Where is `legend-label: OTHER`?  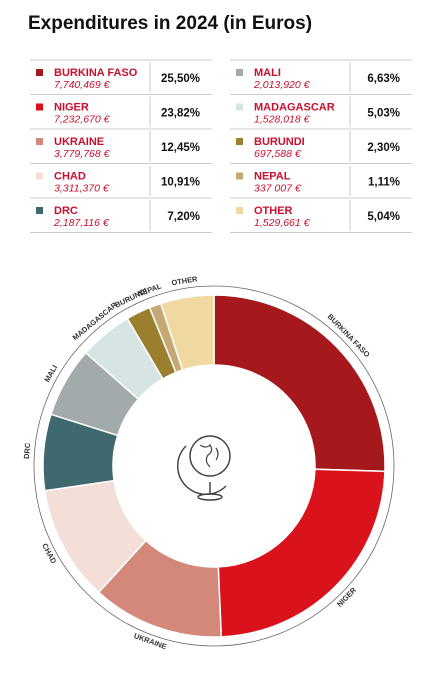 legend-label: OTHER is located at coordinates (273, 211).